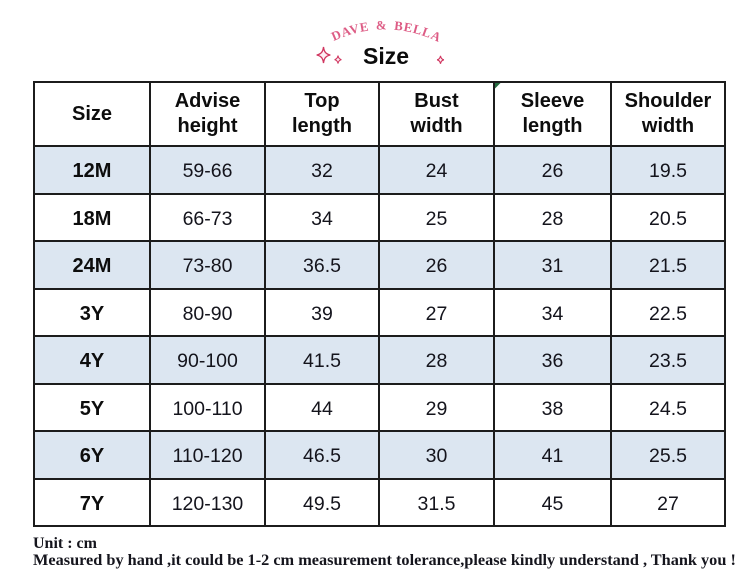  I want to click on svg-text: DAVE & BELLA, so click(386, 31).